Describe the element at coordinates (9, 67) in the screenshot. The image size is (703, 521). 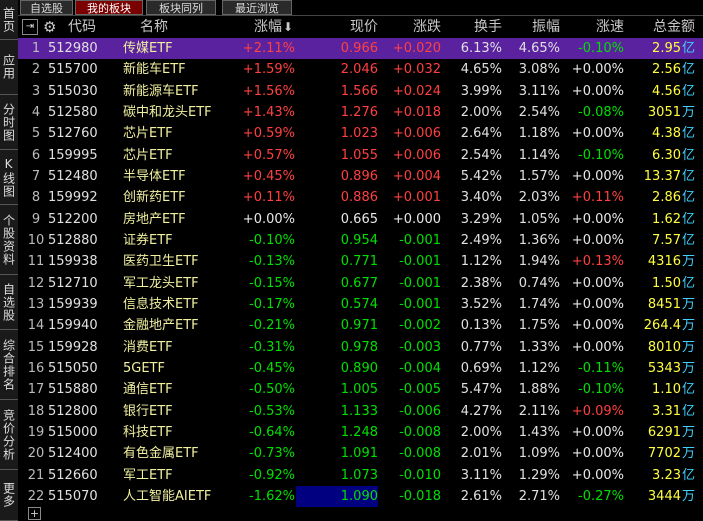
I see `sidebar-item: 应用` at that location.